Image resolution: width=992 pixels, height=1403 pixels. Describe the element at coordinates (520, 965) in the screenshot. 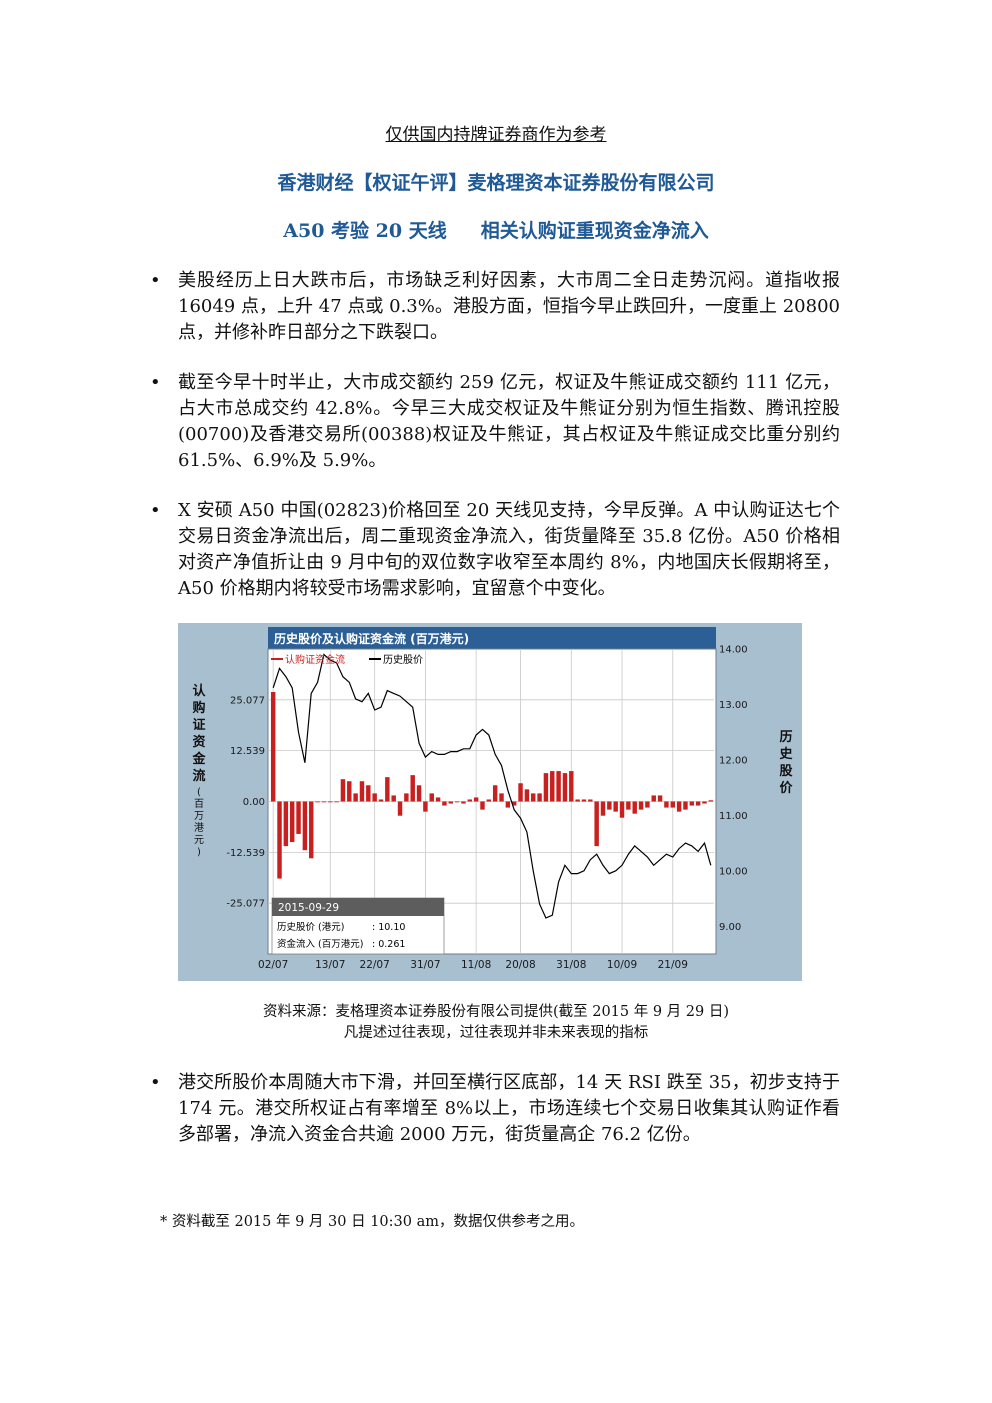

I see `x-axis-tick-label: 20/08` at that location.